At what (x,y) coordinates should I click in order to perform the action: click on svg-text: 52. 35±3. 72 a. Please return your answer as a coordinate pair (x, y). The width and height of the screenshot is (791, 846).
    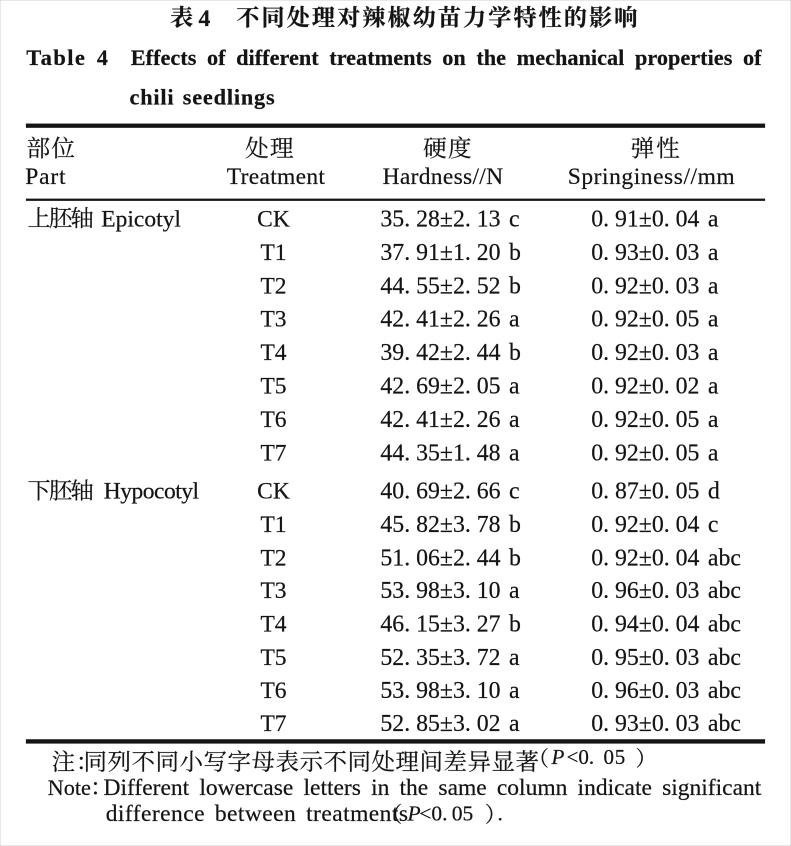
    Looking at the image, I should click on (450, 658).